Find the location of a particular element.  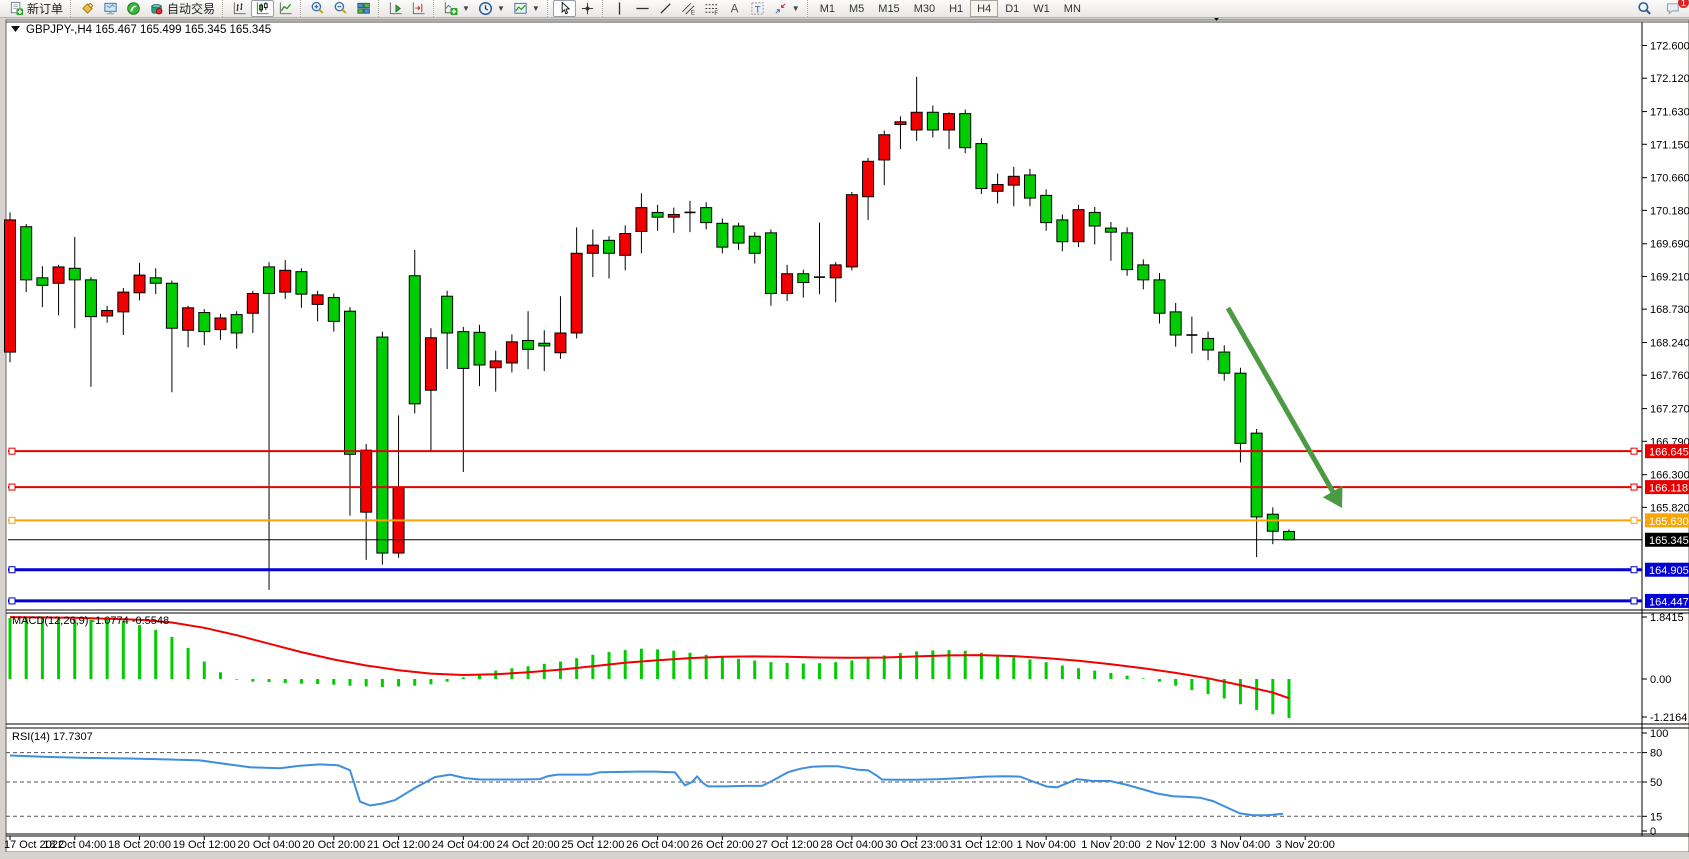

macd-tick: 1.8415 is located at coordinates (1667, 618).